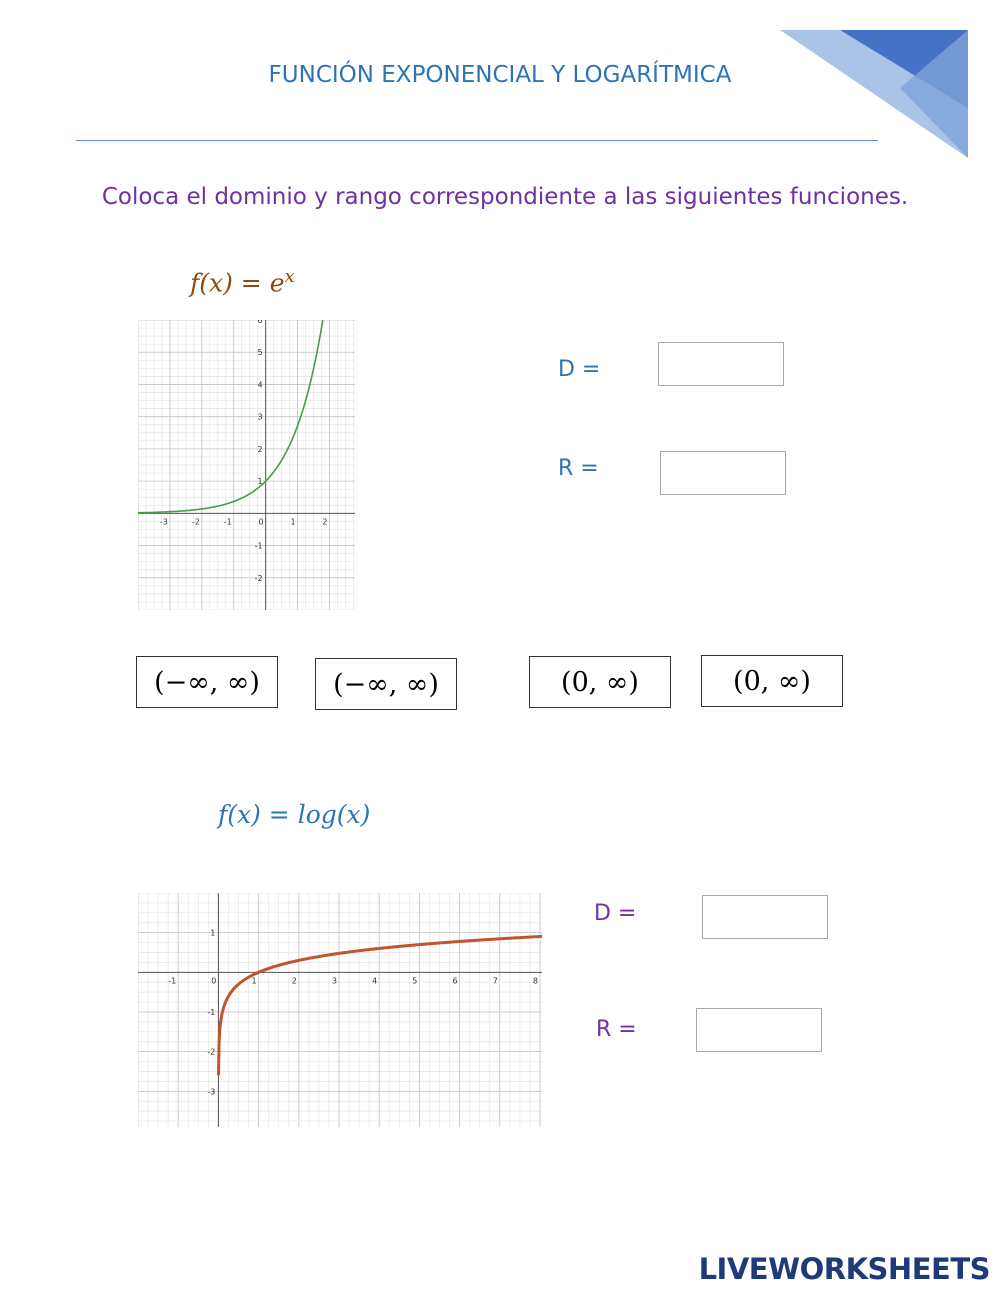  I want to click on x-tick-label: -3, so click(164, 521).